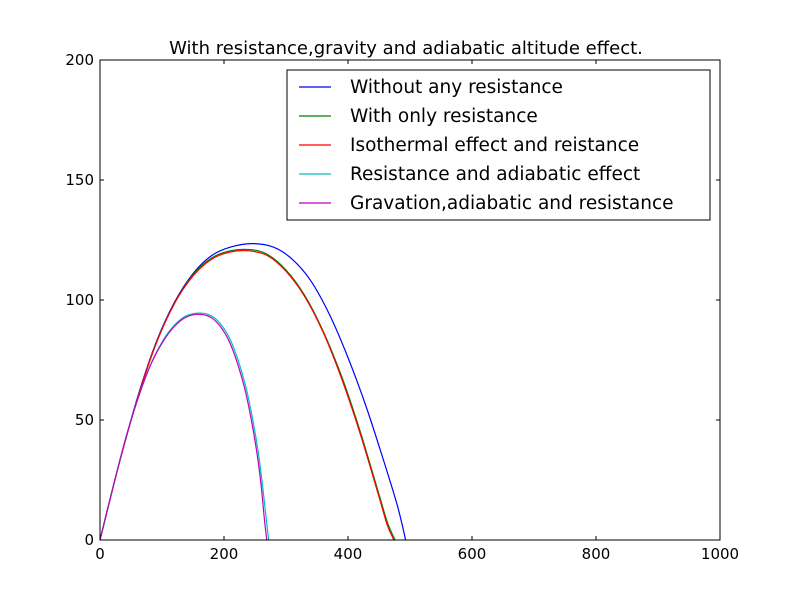 This screenshot has width=800, height=600. I want to click on y-tick-label: 200, so click(79, 60).